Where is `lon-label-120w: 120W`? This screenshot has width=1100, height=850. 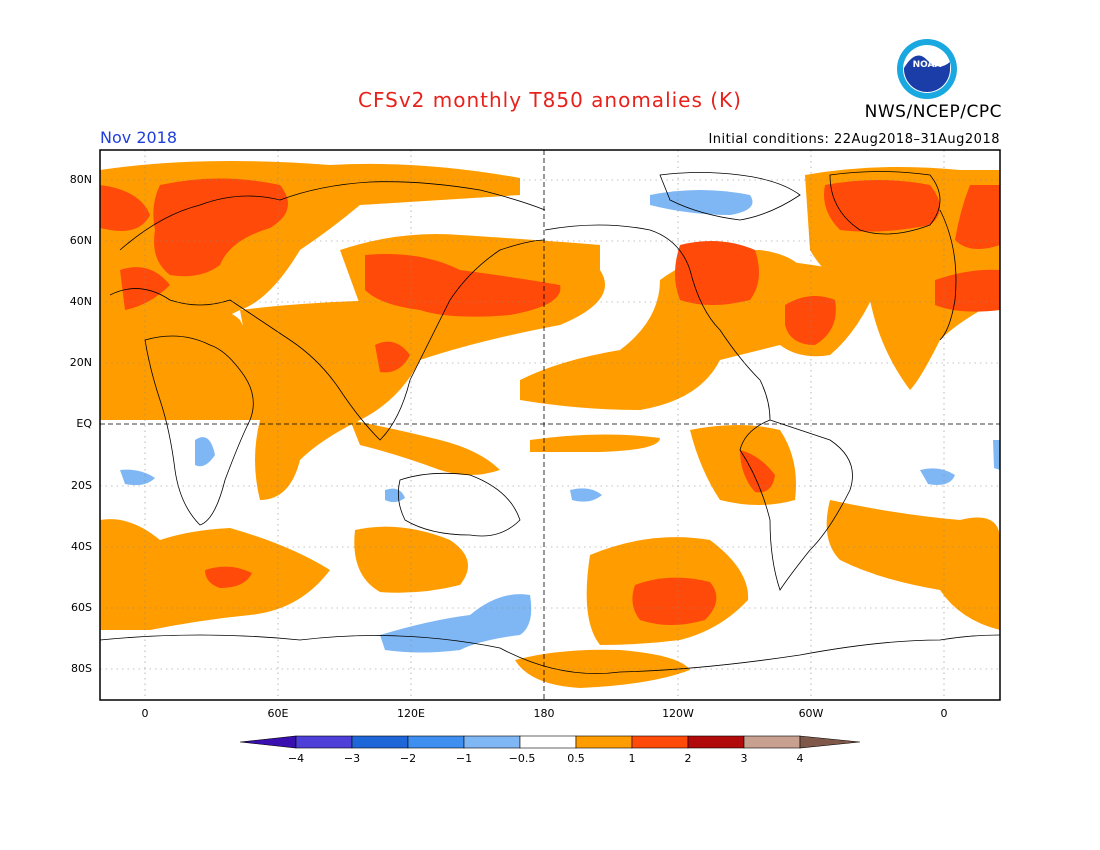
lon-label-120w: 120W is located at coordinates (678, 713).